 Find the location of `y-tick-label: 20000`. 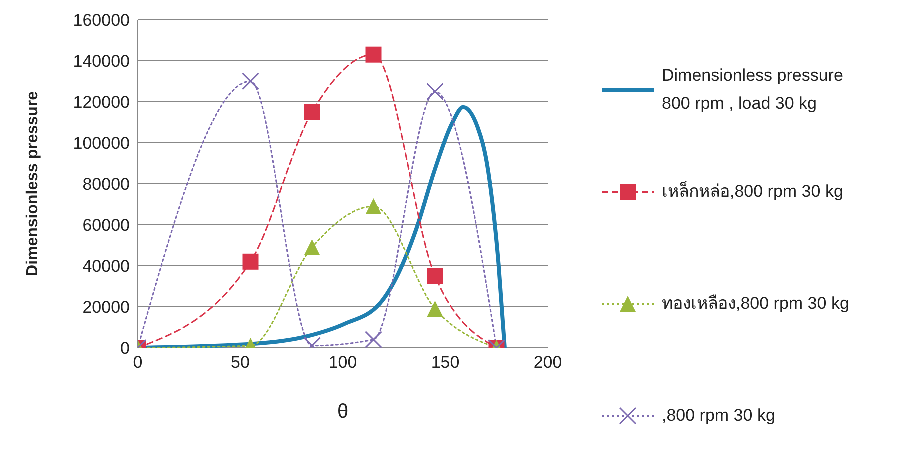

y-tick-label: 20000 is located at coordinates (106, 308).